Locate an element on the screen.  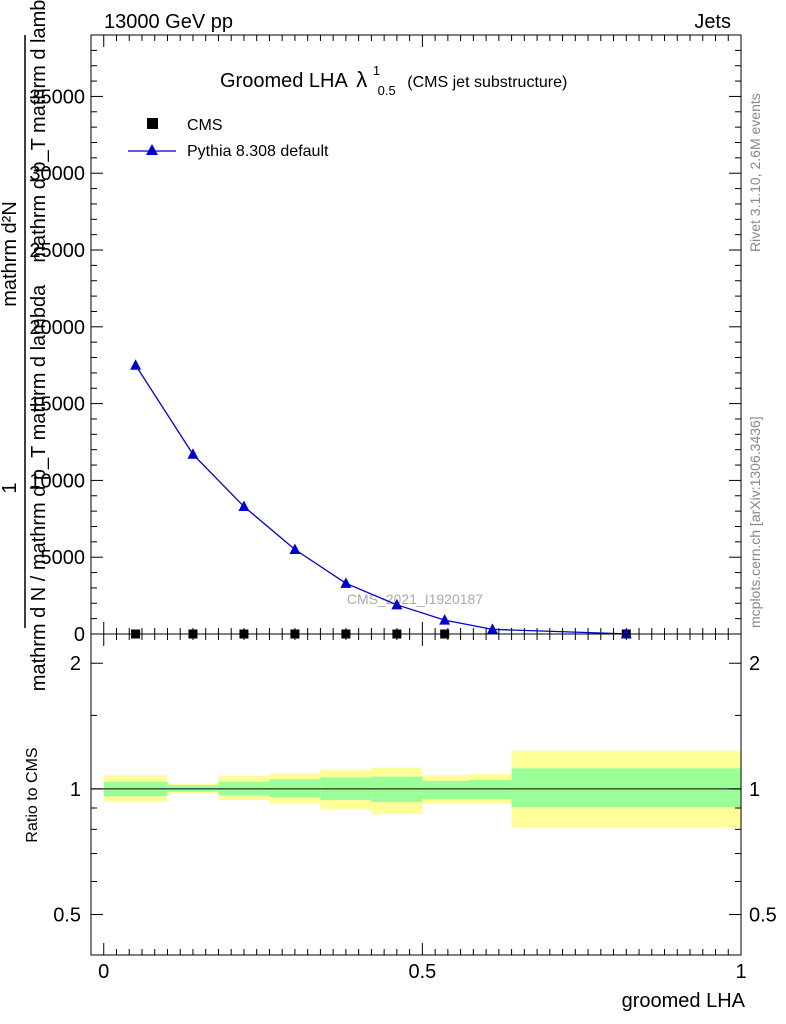
chart-title-suffix: (CMS jet substructure) is located at coordinates (487, 82).